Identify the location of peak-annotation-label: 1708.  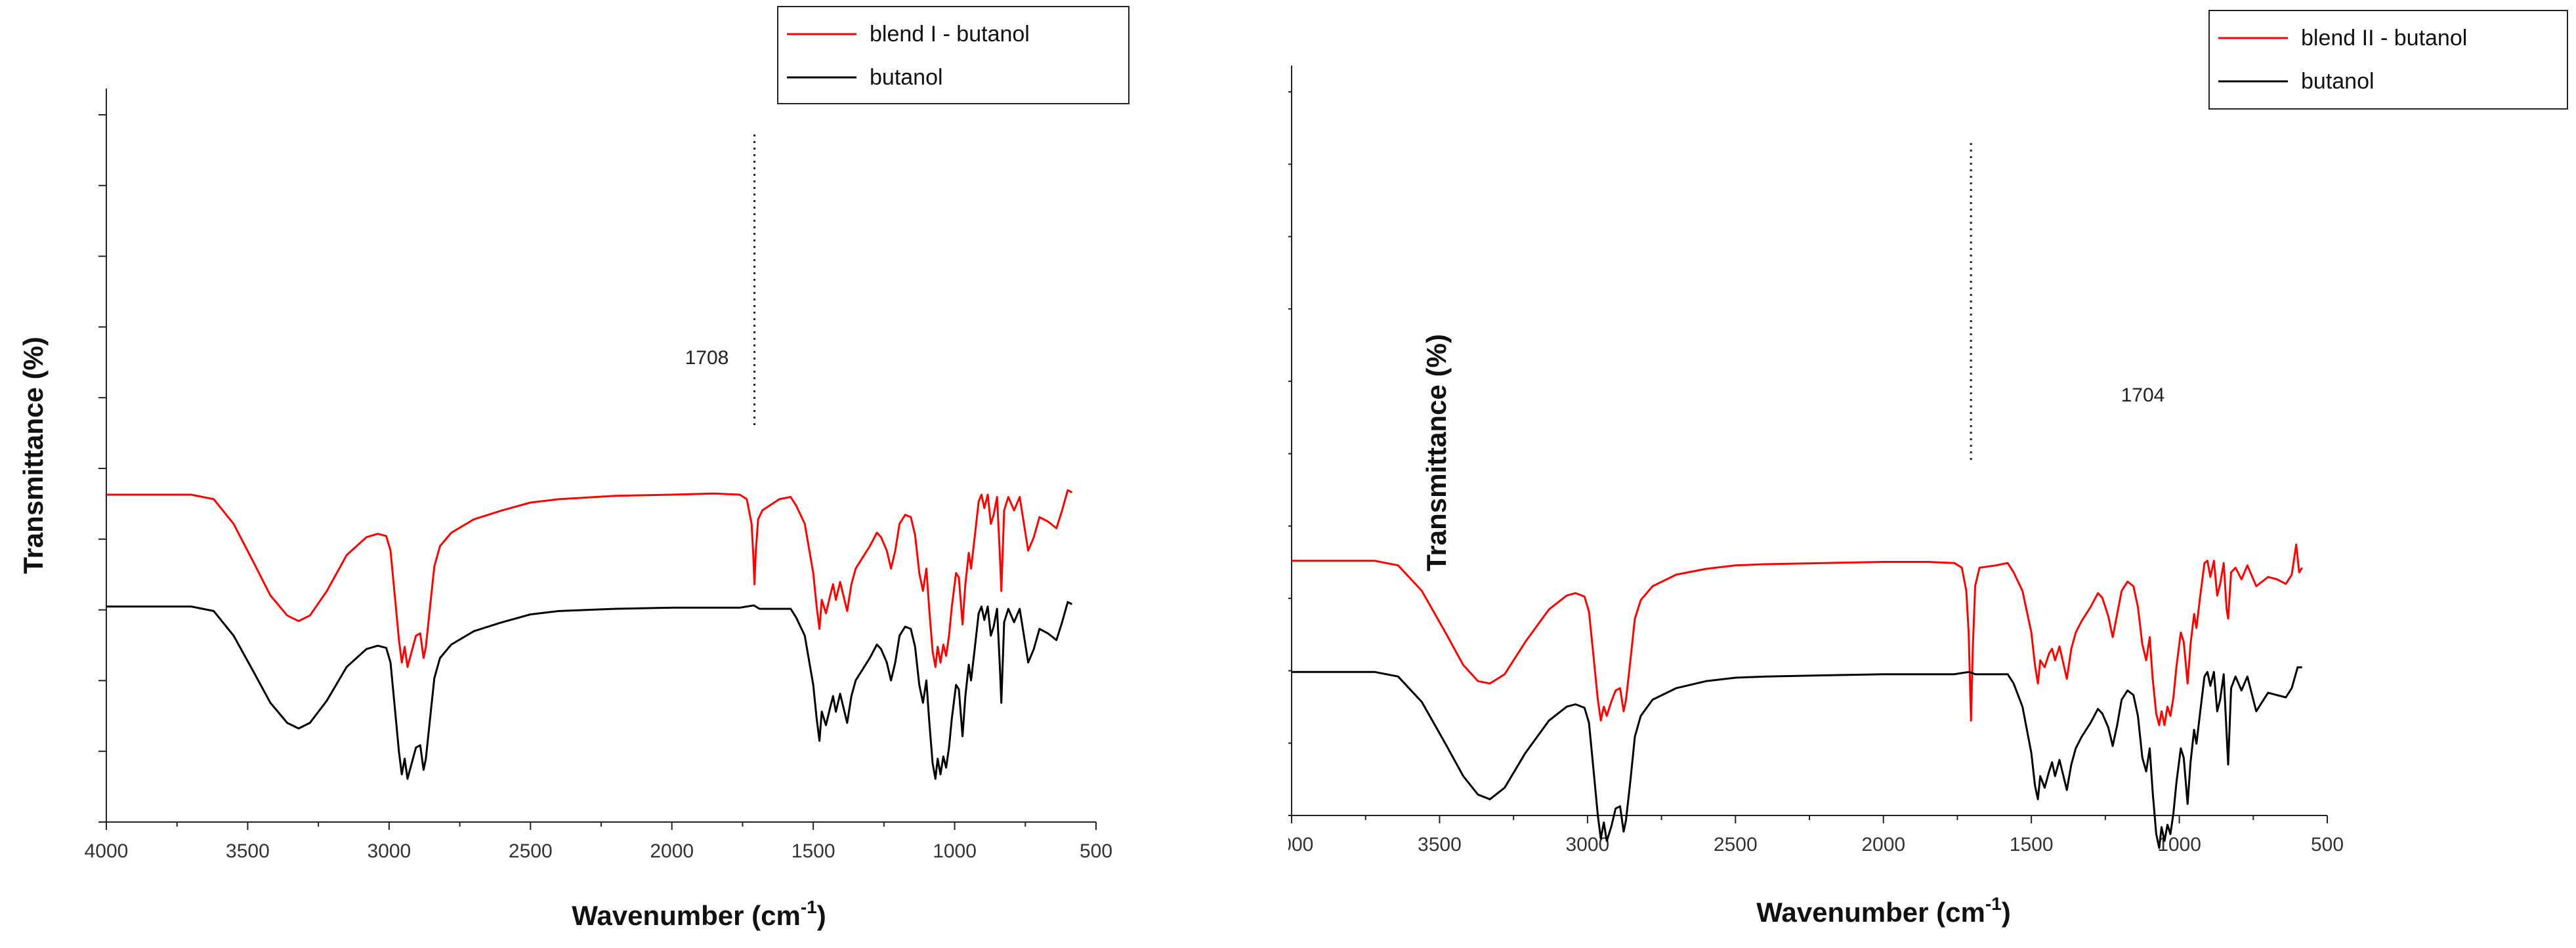
(707, 358).